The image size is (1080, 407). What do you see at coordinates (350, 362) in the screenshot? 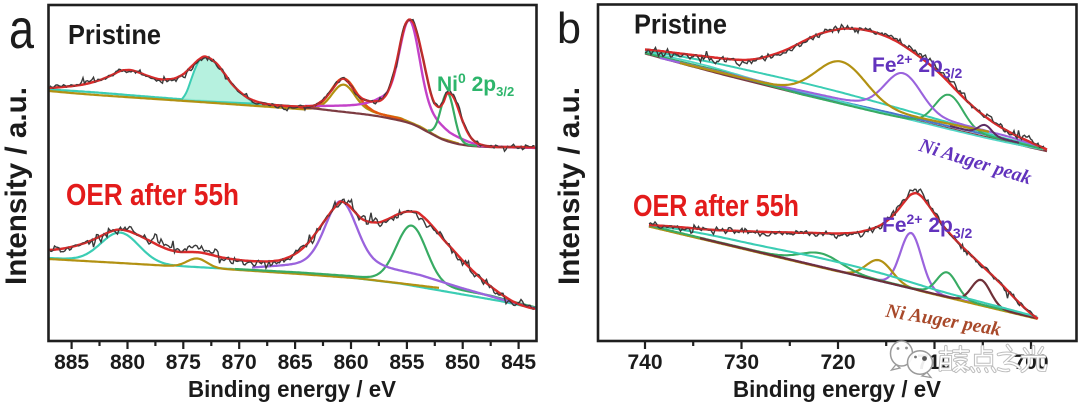
I see `svg-text: 860` at bounding box center [350, 362].